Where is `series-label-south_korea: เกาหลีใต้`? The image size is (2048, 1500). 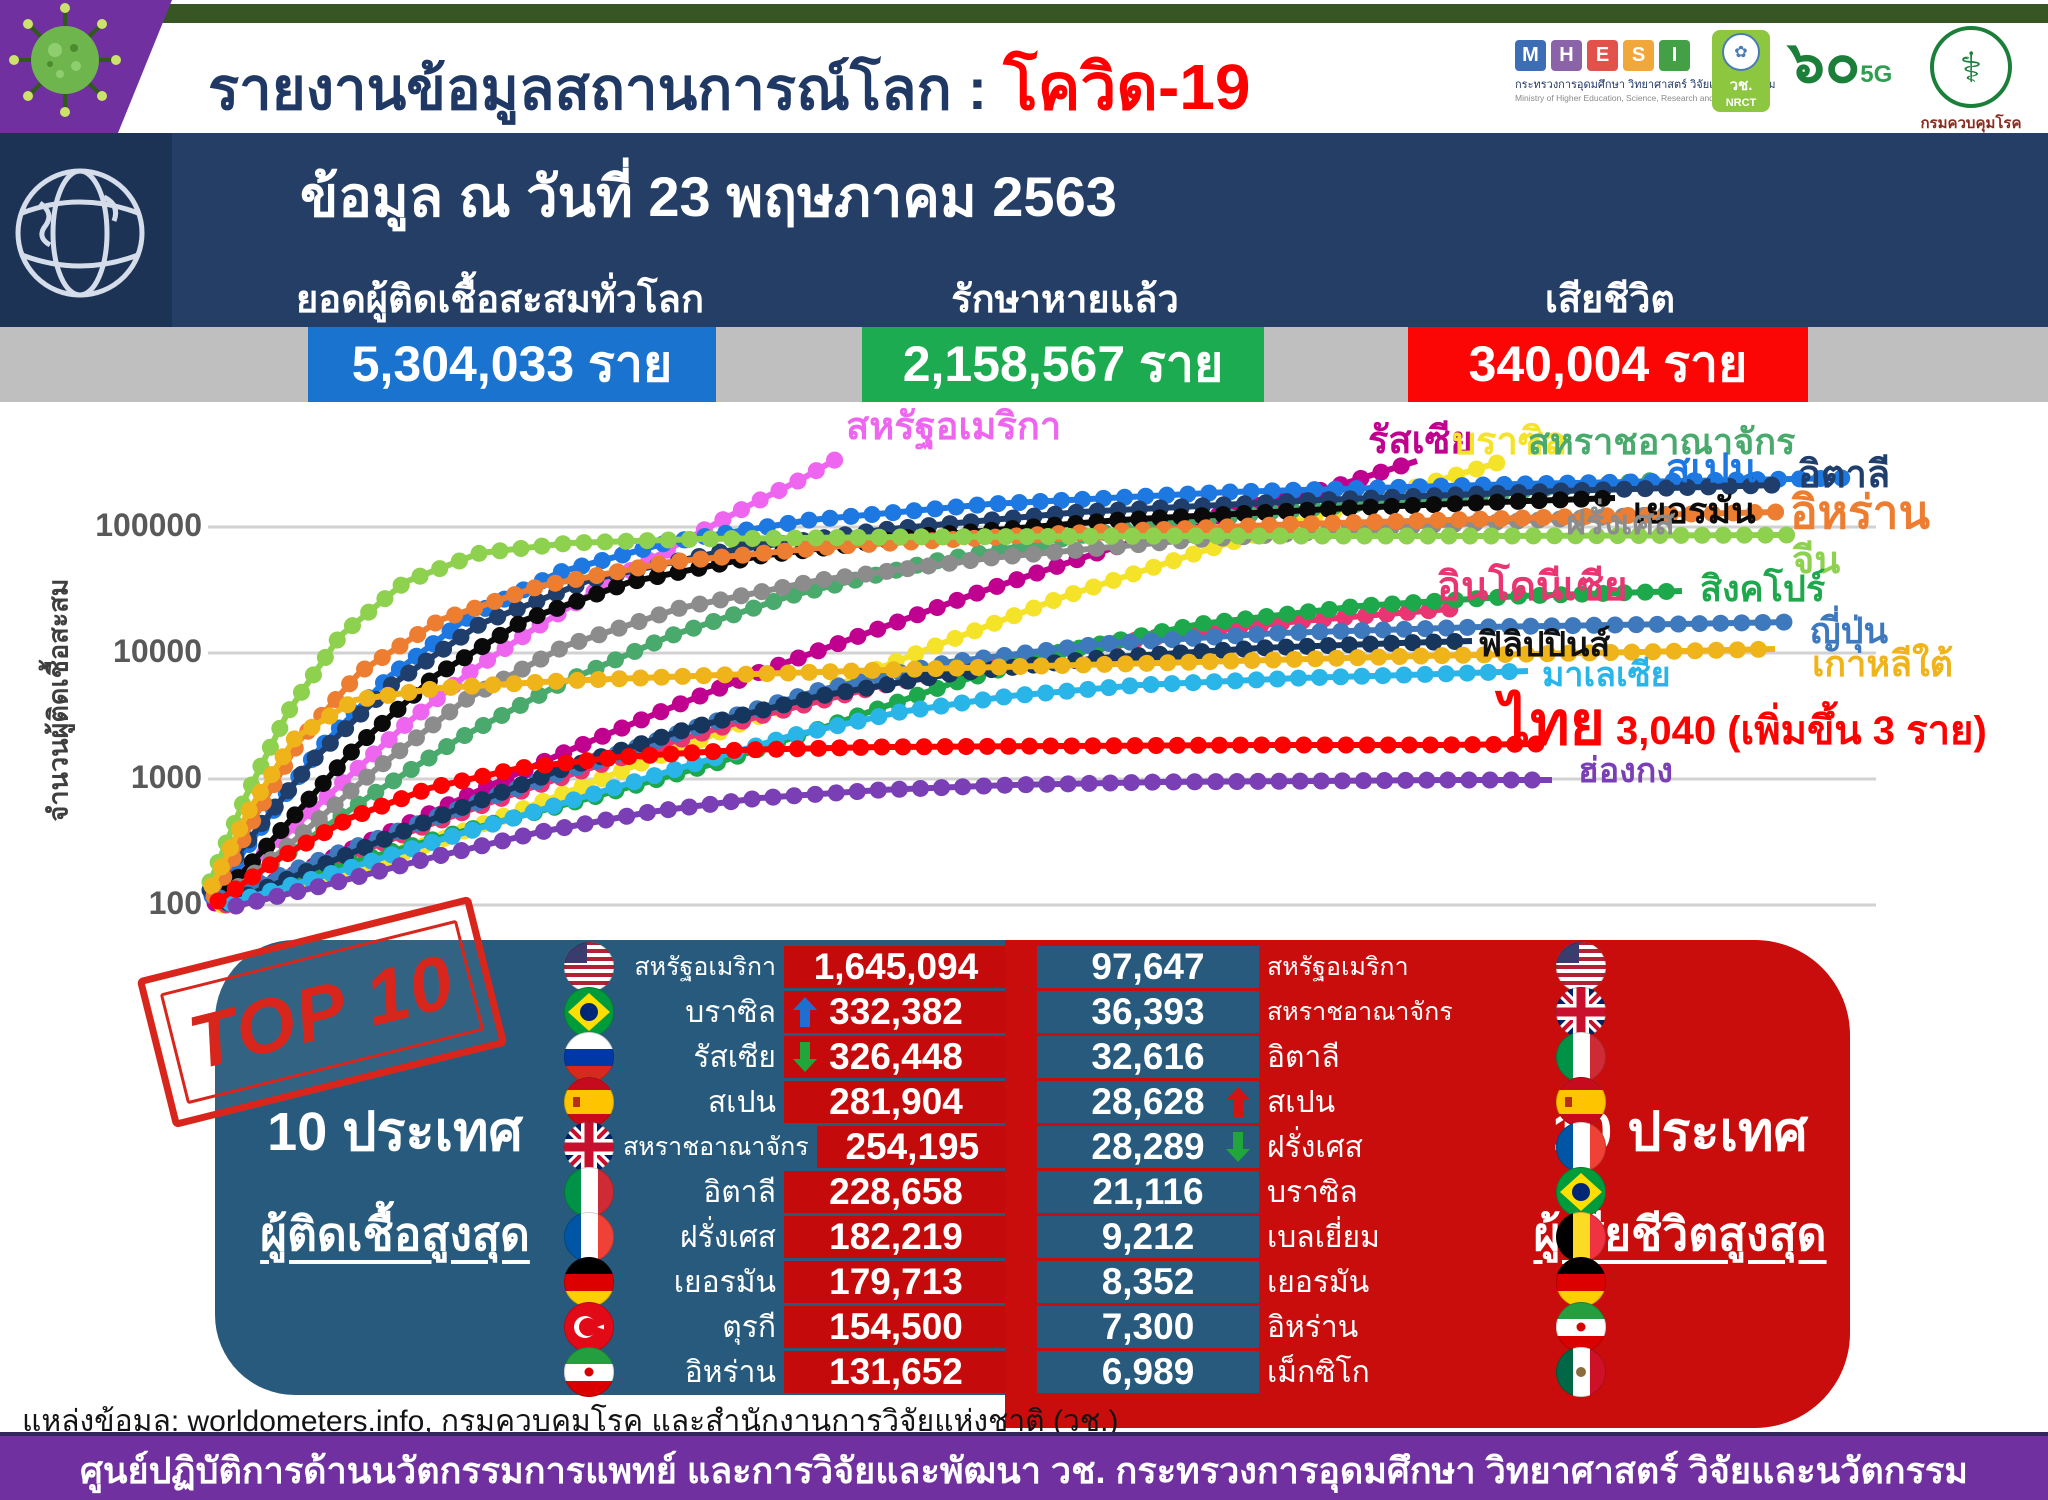 series-label-south_korea: เกาหลีใต้ is located at coordinates (1882, 664).